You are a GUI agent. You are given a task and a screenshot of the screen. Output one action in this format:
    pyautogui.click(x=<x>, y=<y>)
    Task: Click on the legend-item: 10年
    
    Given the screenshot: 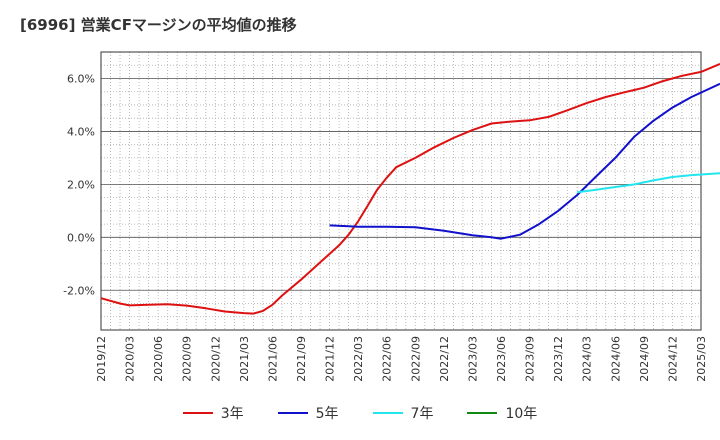 What is the action you would take?
    pyautogui.click(x=502, y=413)
    